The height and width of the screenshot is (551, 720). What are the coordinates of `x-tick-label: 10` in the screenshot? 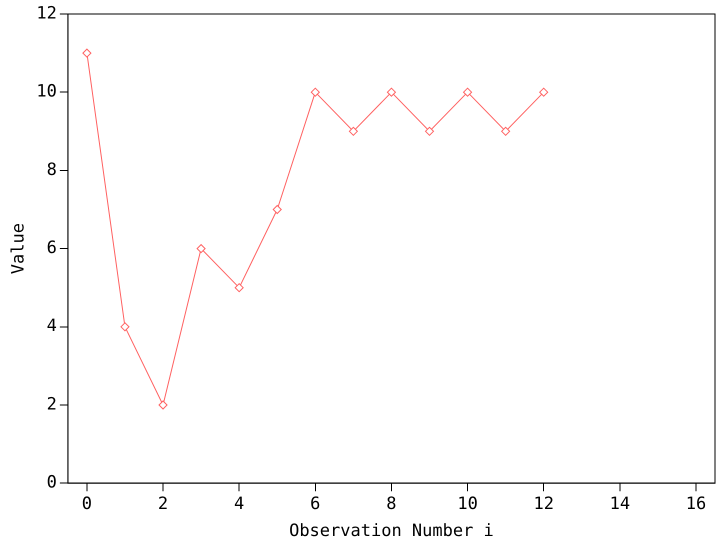 It's located at (467, 504).